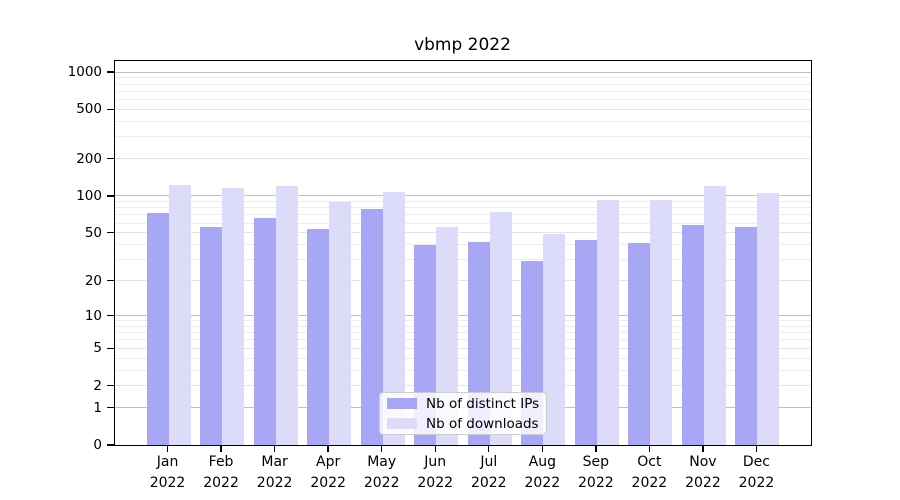  I want to click on legend-swatch-ips, so click(402, 403).